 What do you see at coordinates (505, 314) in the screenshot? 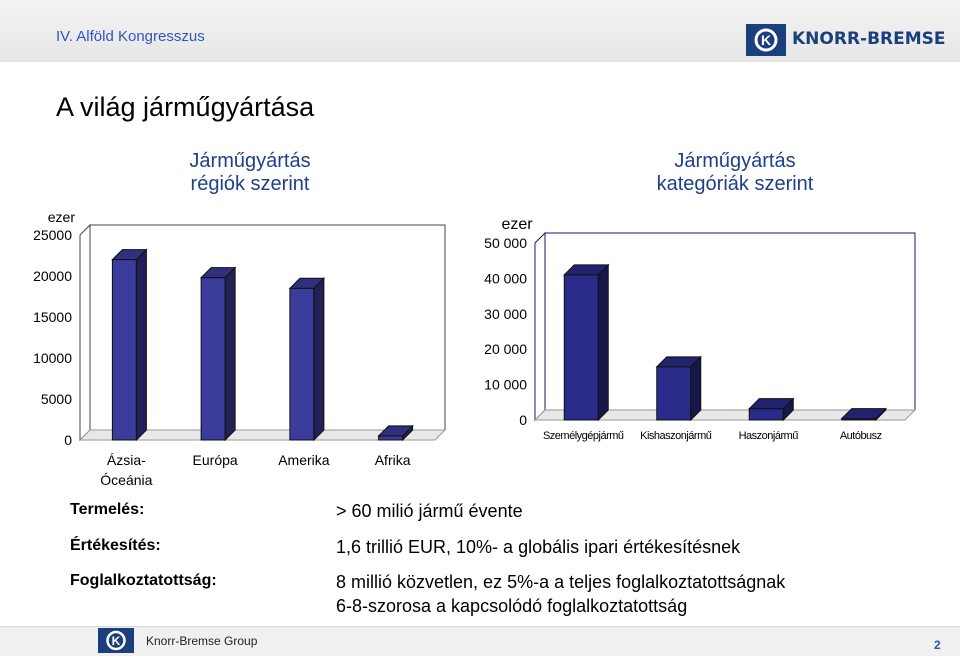
I see `y-tick-label: 30 000` at bounding box center [505, 314].